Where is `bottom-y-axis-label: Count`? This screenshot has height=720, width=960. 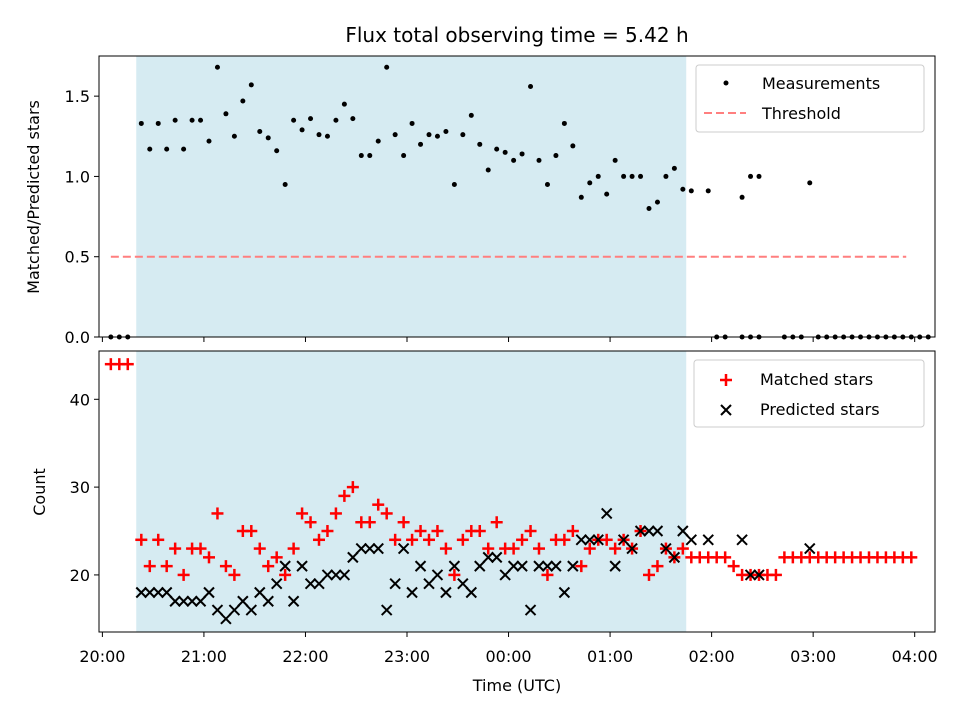 bottom-y-axis-label: Count is located at coordinates (39, 492).